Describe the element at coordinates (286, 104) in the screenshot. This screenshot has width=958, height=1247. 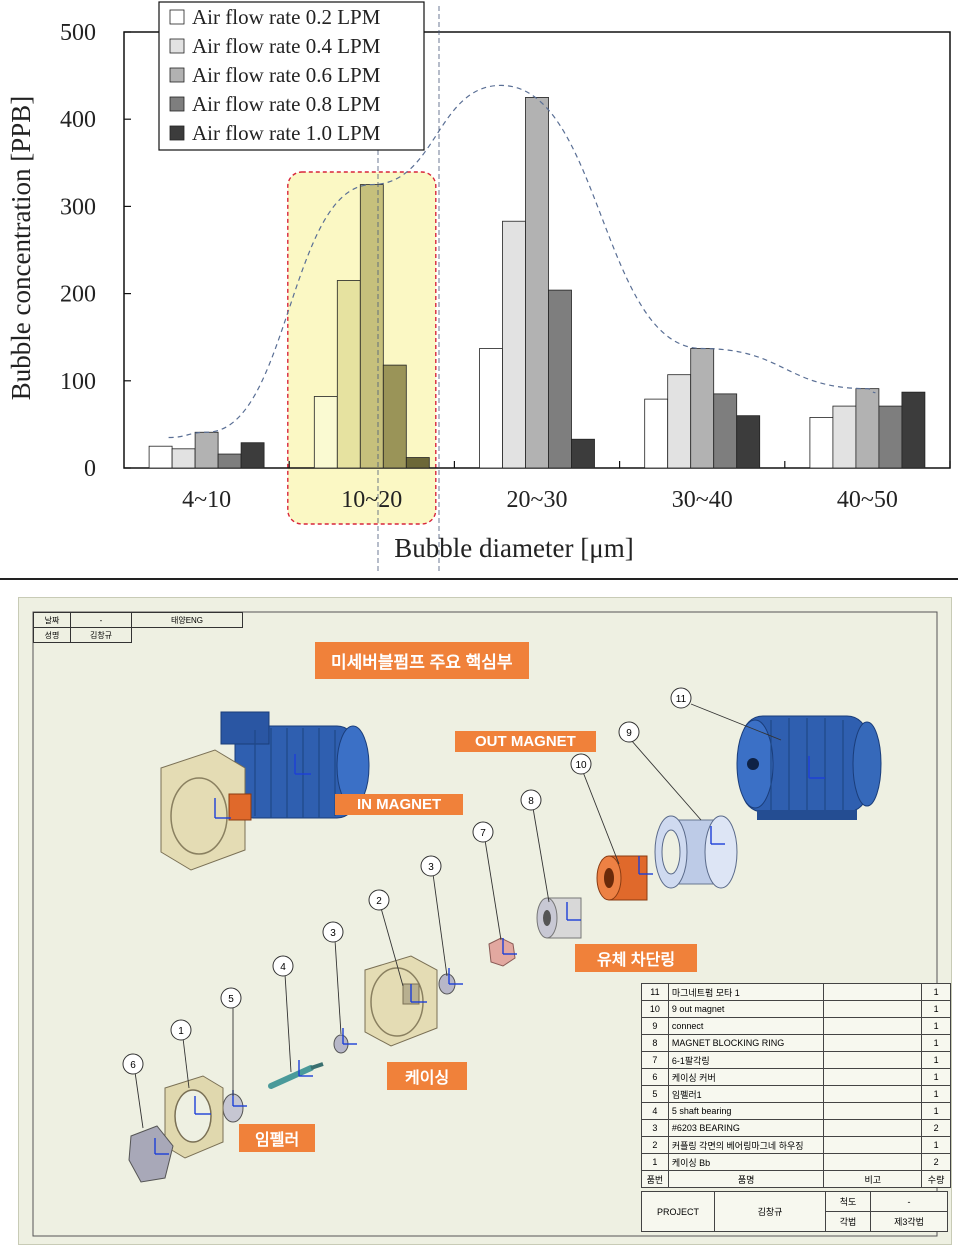
I see `legend-entry: Air flow rate 0.8 LPM` at that location.